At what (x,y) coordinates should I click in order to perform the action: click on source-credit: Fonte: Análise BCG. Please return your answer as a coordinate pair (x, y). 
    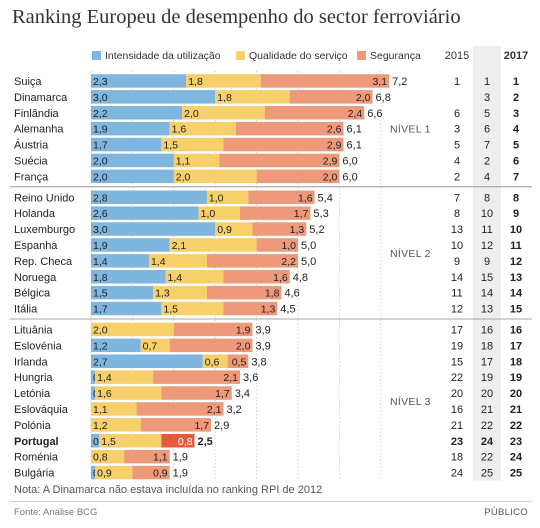
    Looking at the image, I should click on (56, 512).